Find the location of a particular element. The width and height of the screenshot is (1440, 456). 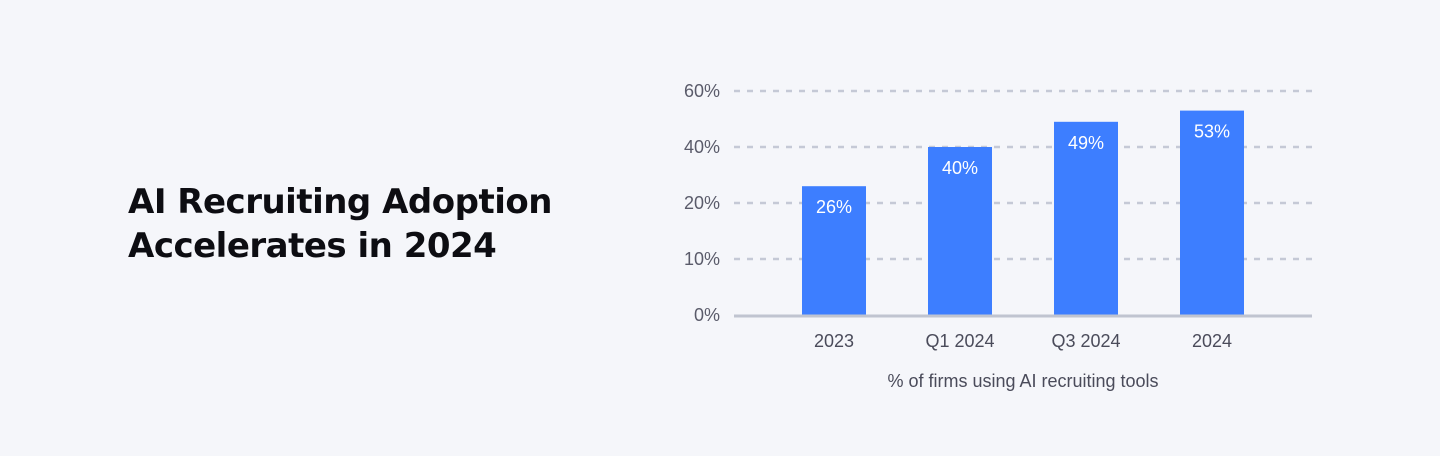

data-label: 53% is located at coordinates (1212, 132).